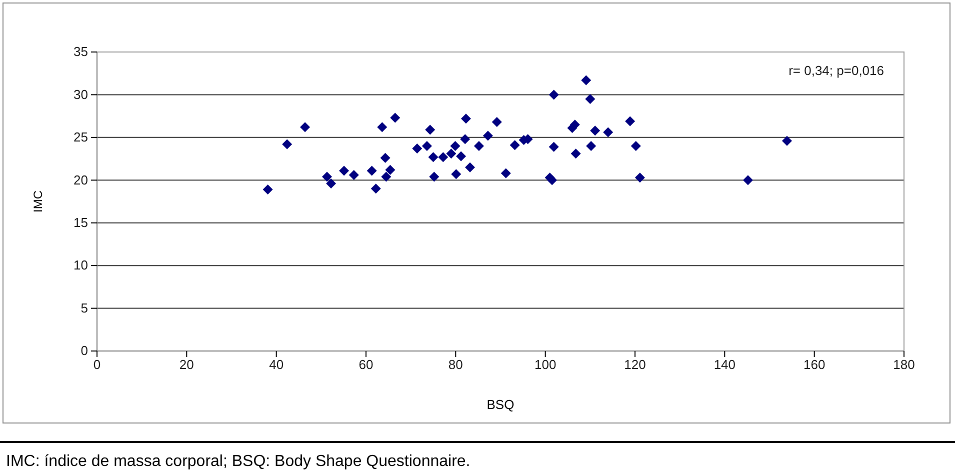 The width and height of the screenshot is (955, 475). What do you see at coordinates (814, 364) in the screenshot?
I see `x-tick-label: 160` at bounding box center [814, 364].